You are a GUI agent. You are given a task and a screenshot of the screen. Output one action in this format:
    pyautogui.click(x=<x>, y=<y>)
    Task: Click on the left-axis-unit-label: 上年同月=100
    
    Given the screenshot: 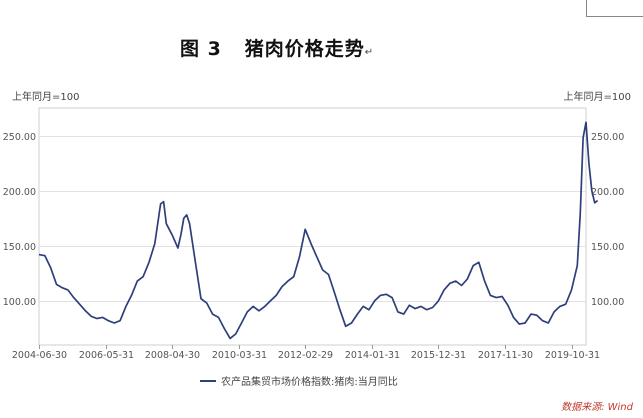 What is the action you would take?
    pyautogui.click(x=46, y=97)
    